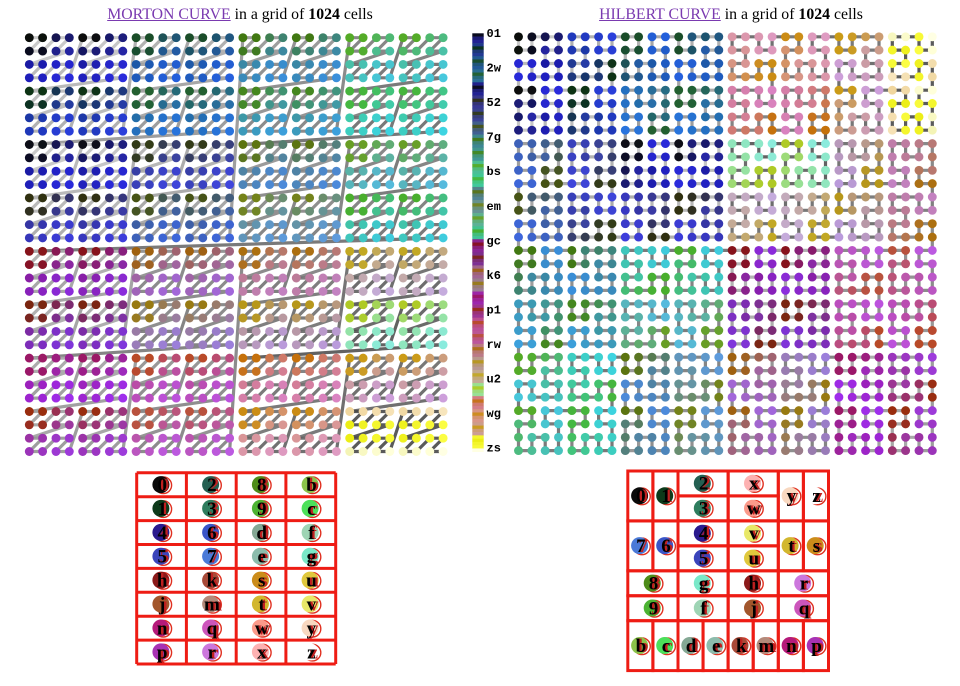 The image size is (960, 686). Describe the element at coordinates (494, 414) in the screenshot. I see `svg-text: wg` at that location.